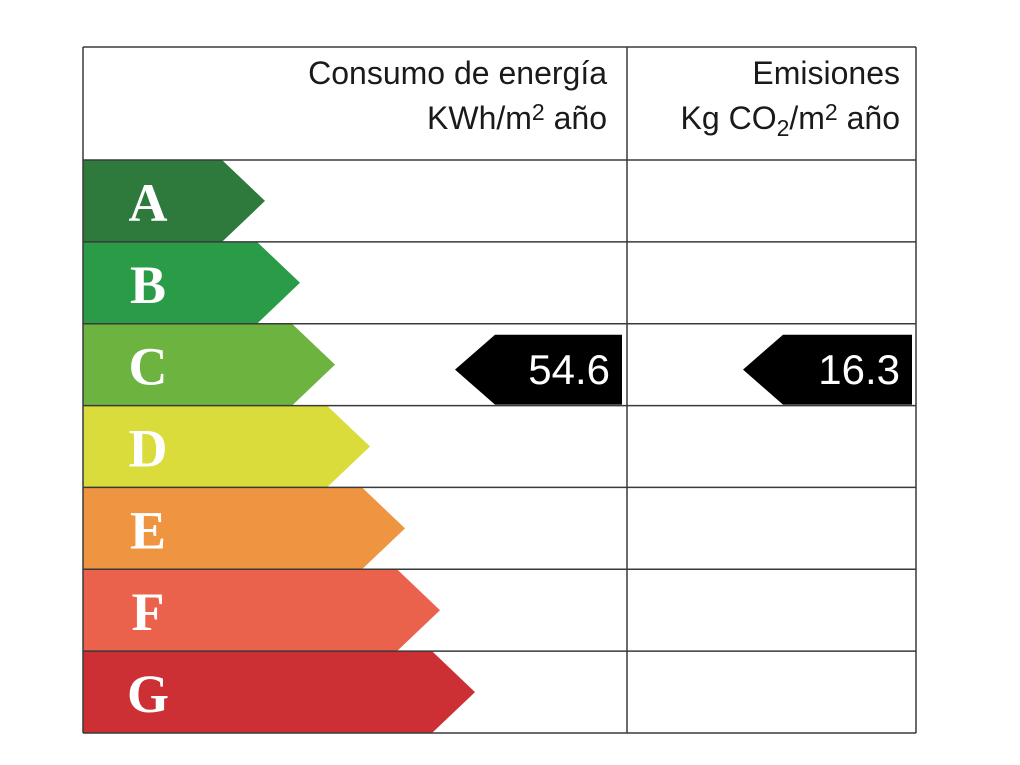 This screenshot has width=1020, height=765. Describe the element at coordinates (148, 694) in the screenshot. I see `rating-letter: G` at that location.